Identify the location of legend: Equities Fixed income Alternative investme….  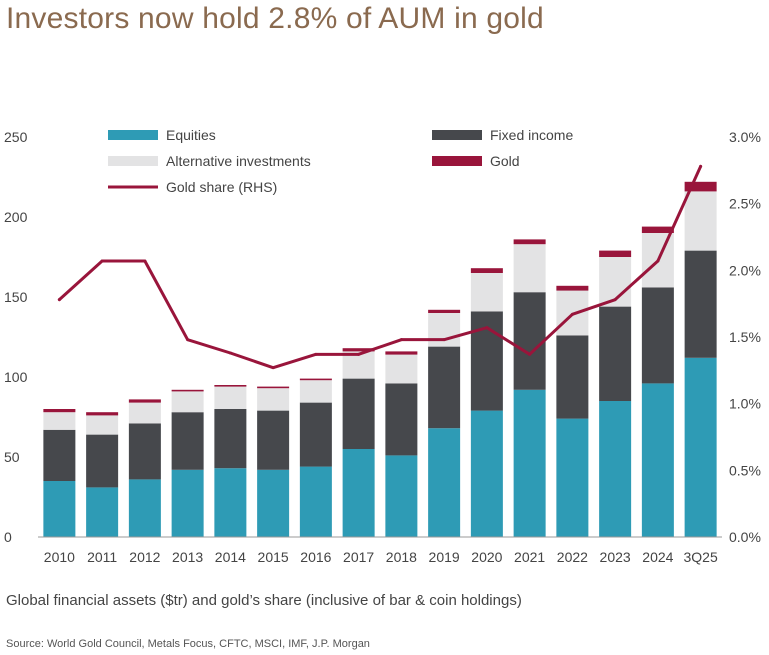
(340, 161).